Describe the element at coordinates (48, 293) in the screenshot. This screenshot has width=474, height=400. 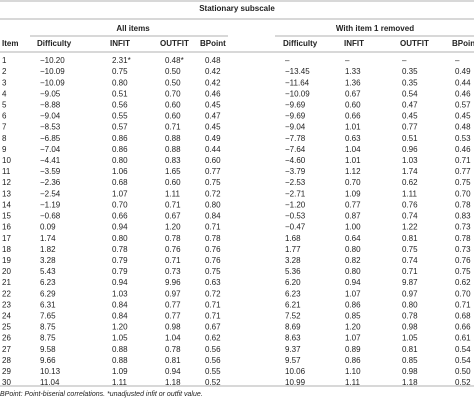
I see `cell: 6.29` at that location.